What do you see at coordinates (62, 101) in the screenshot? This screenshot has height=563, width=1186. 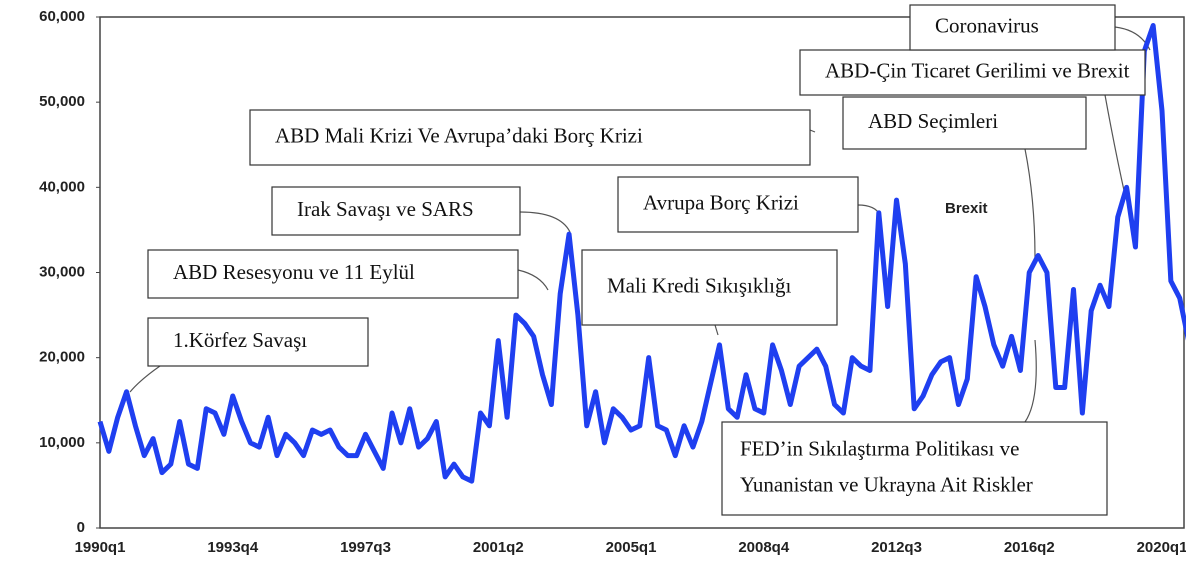 I see `y-tick-label: 50,000` at bounding box center [62, 101].